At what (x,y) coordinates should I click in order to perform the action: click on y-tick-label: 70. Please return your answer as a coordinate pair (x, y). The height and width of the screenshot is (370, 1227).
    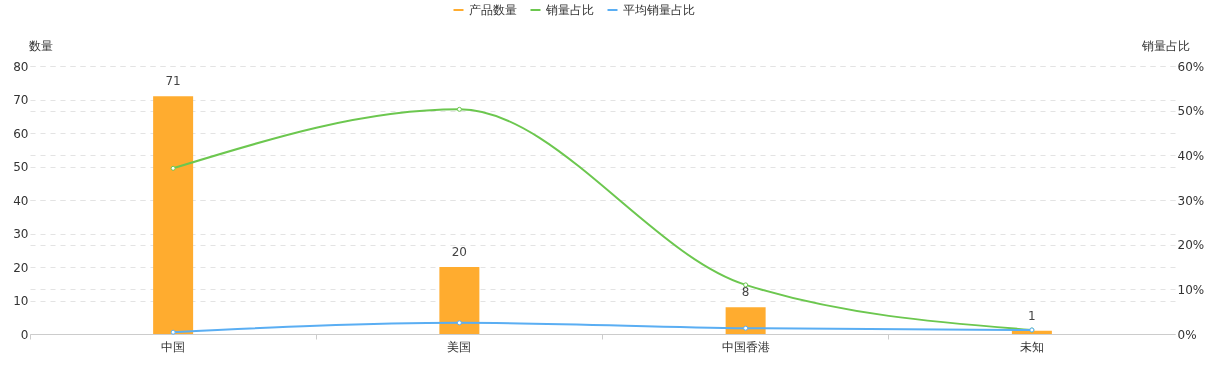
    Looking at the image, I should click on (21, 100).